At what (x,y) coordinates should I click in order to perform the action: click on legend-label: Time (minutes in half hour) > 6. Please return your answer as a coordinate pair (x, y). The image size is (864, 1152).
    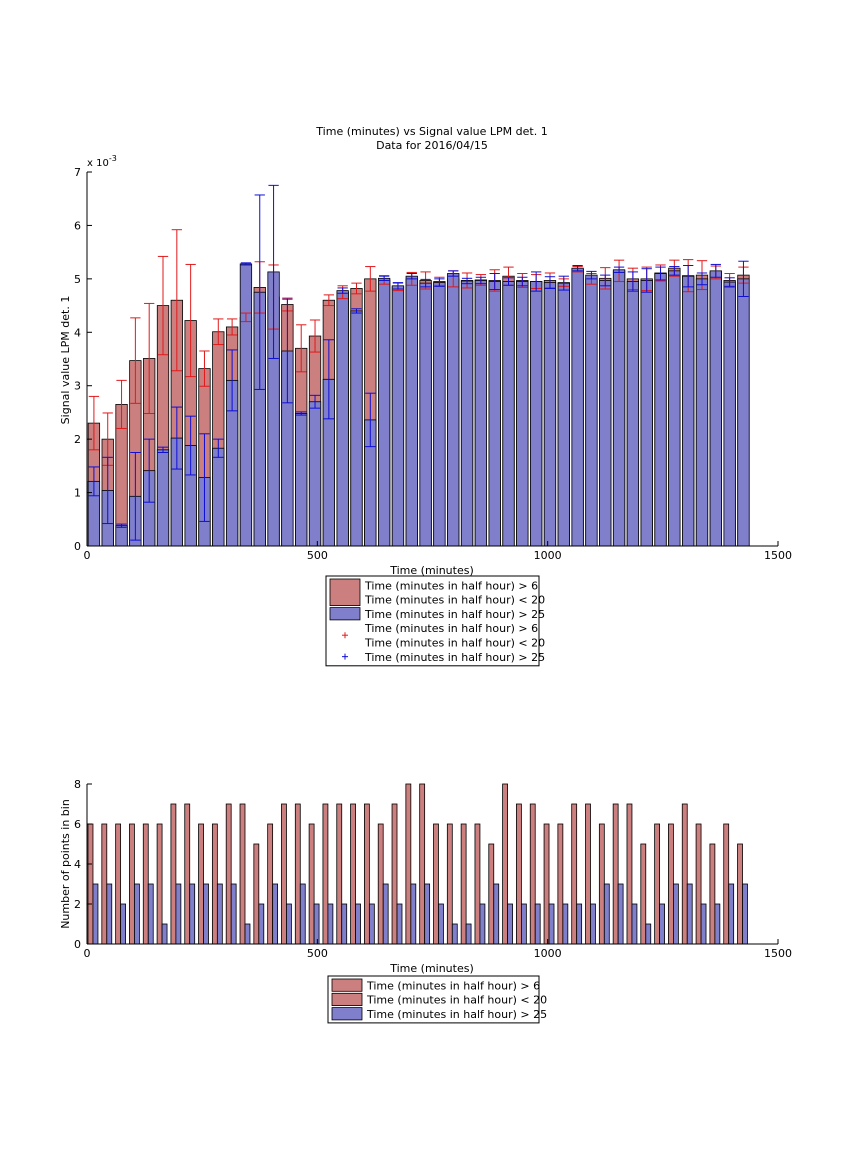
    Looking at the image, I should click on (453, 985).